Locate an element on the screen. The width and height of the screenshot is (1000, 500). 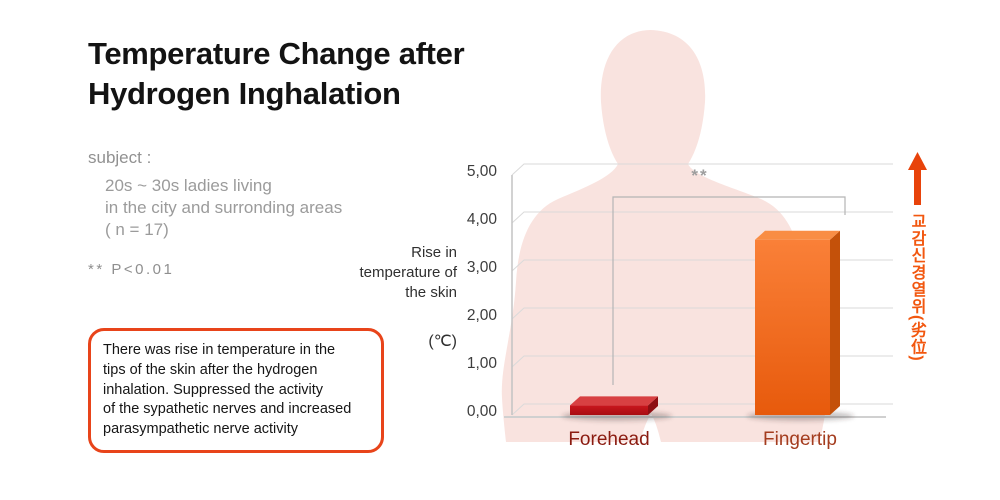
significance-bracket is located at coordinates (729, 290).